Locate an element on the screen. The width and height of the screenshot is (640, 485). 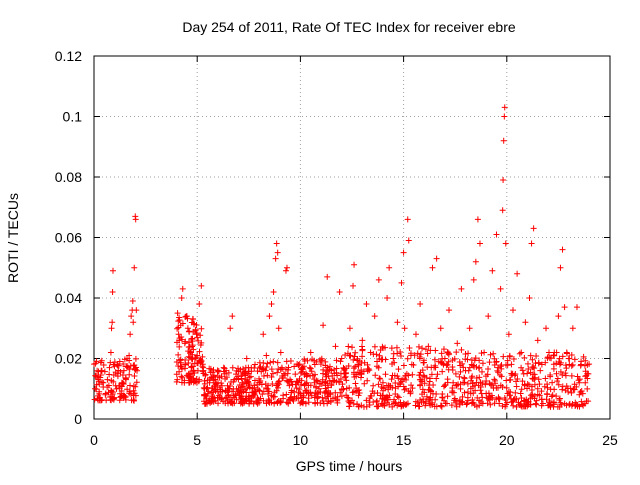
y-tick-label: 0.12 is located at coordinates (68, 56).